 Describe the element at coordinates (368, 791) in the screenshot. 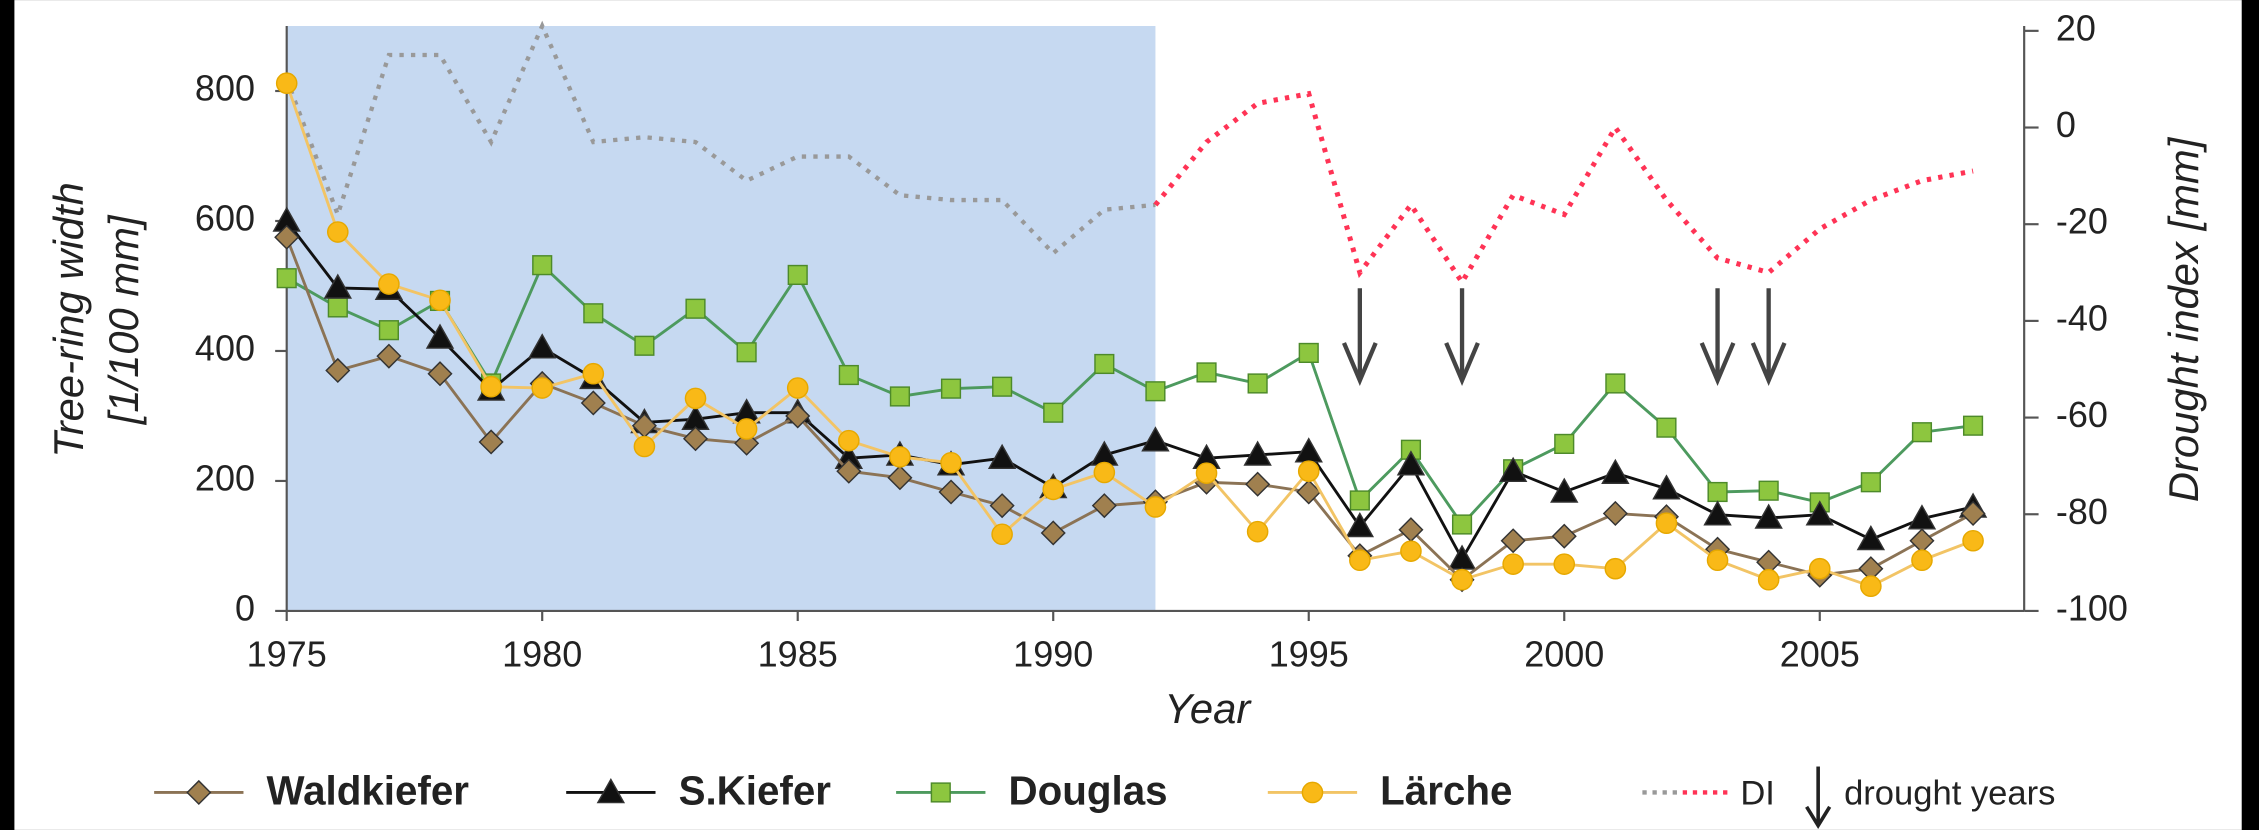

I see `legend-label: Waldkiefer` at that location.